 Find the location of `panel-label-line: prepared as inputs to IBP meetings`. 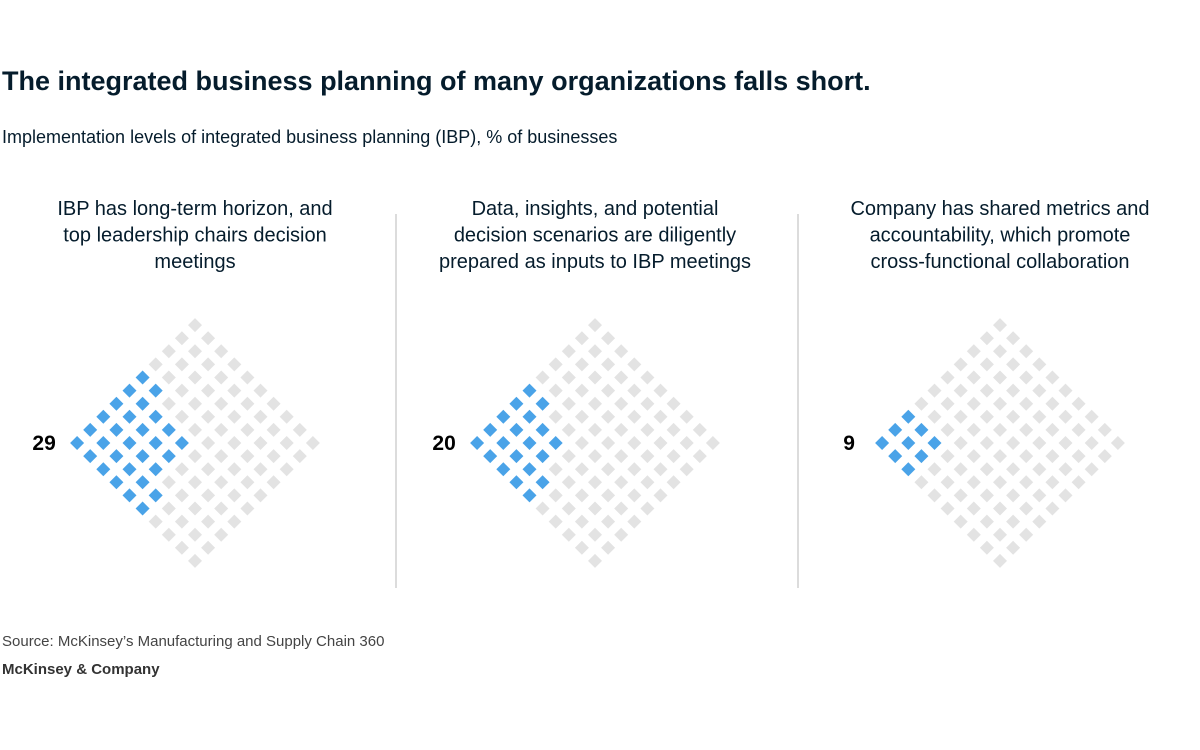

panel-label-line: prepared as inputs to IBP meetings is located at coordinates (595, 262).